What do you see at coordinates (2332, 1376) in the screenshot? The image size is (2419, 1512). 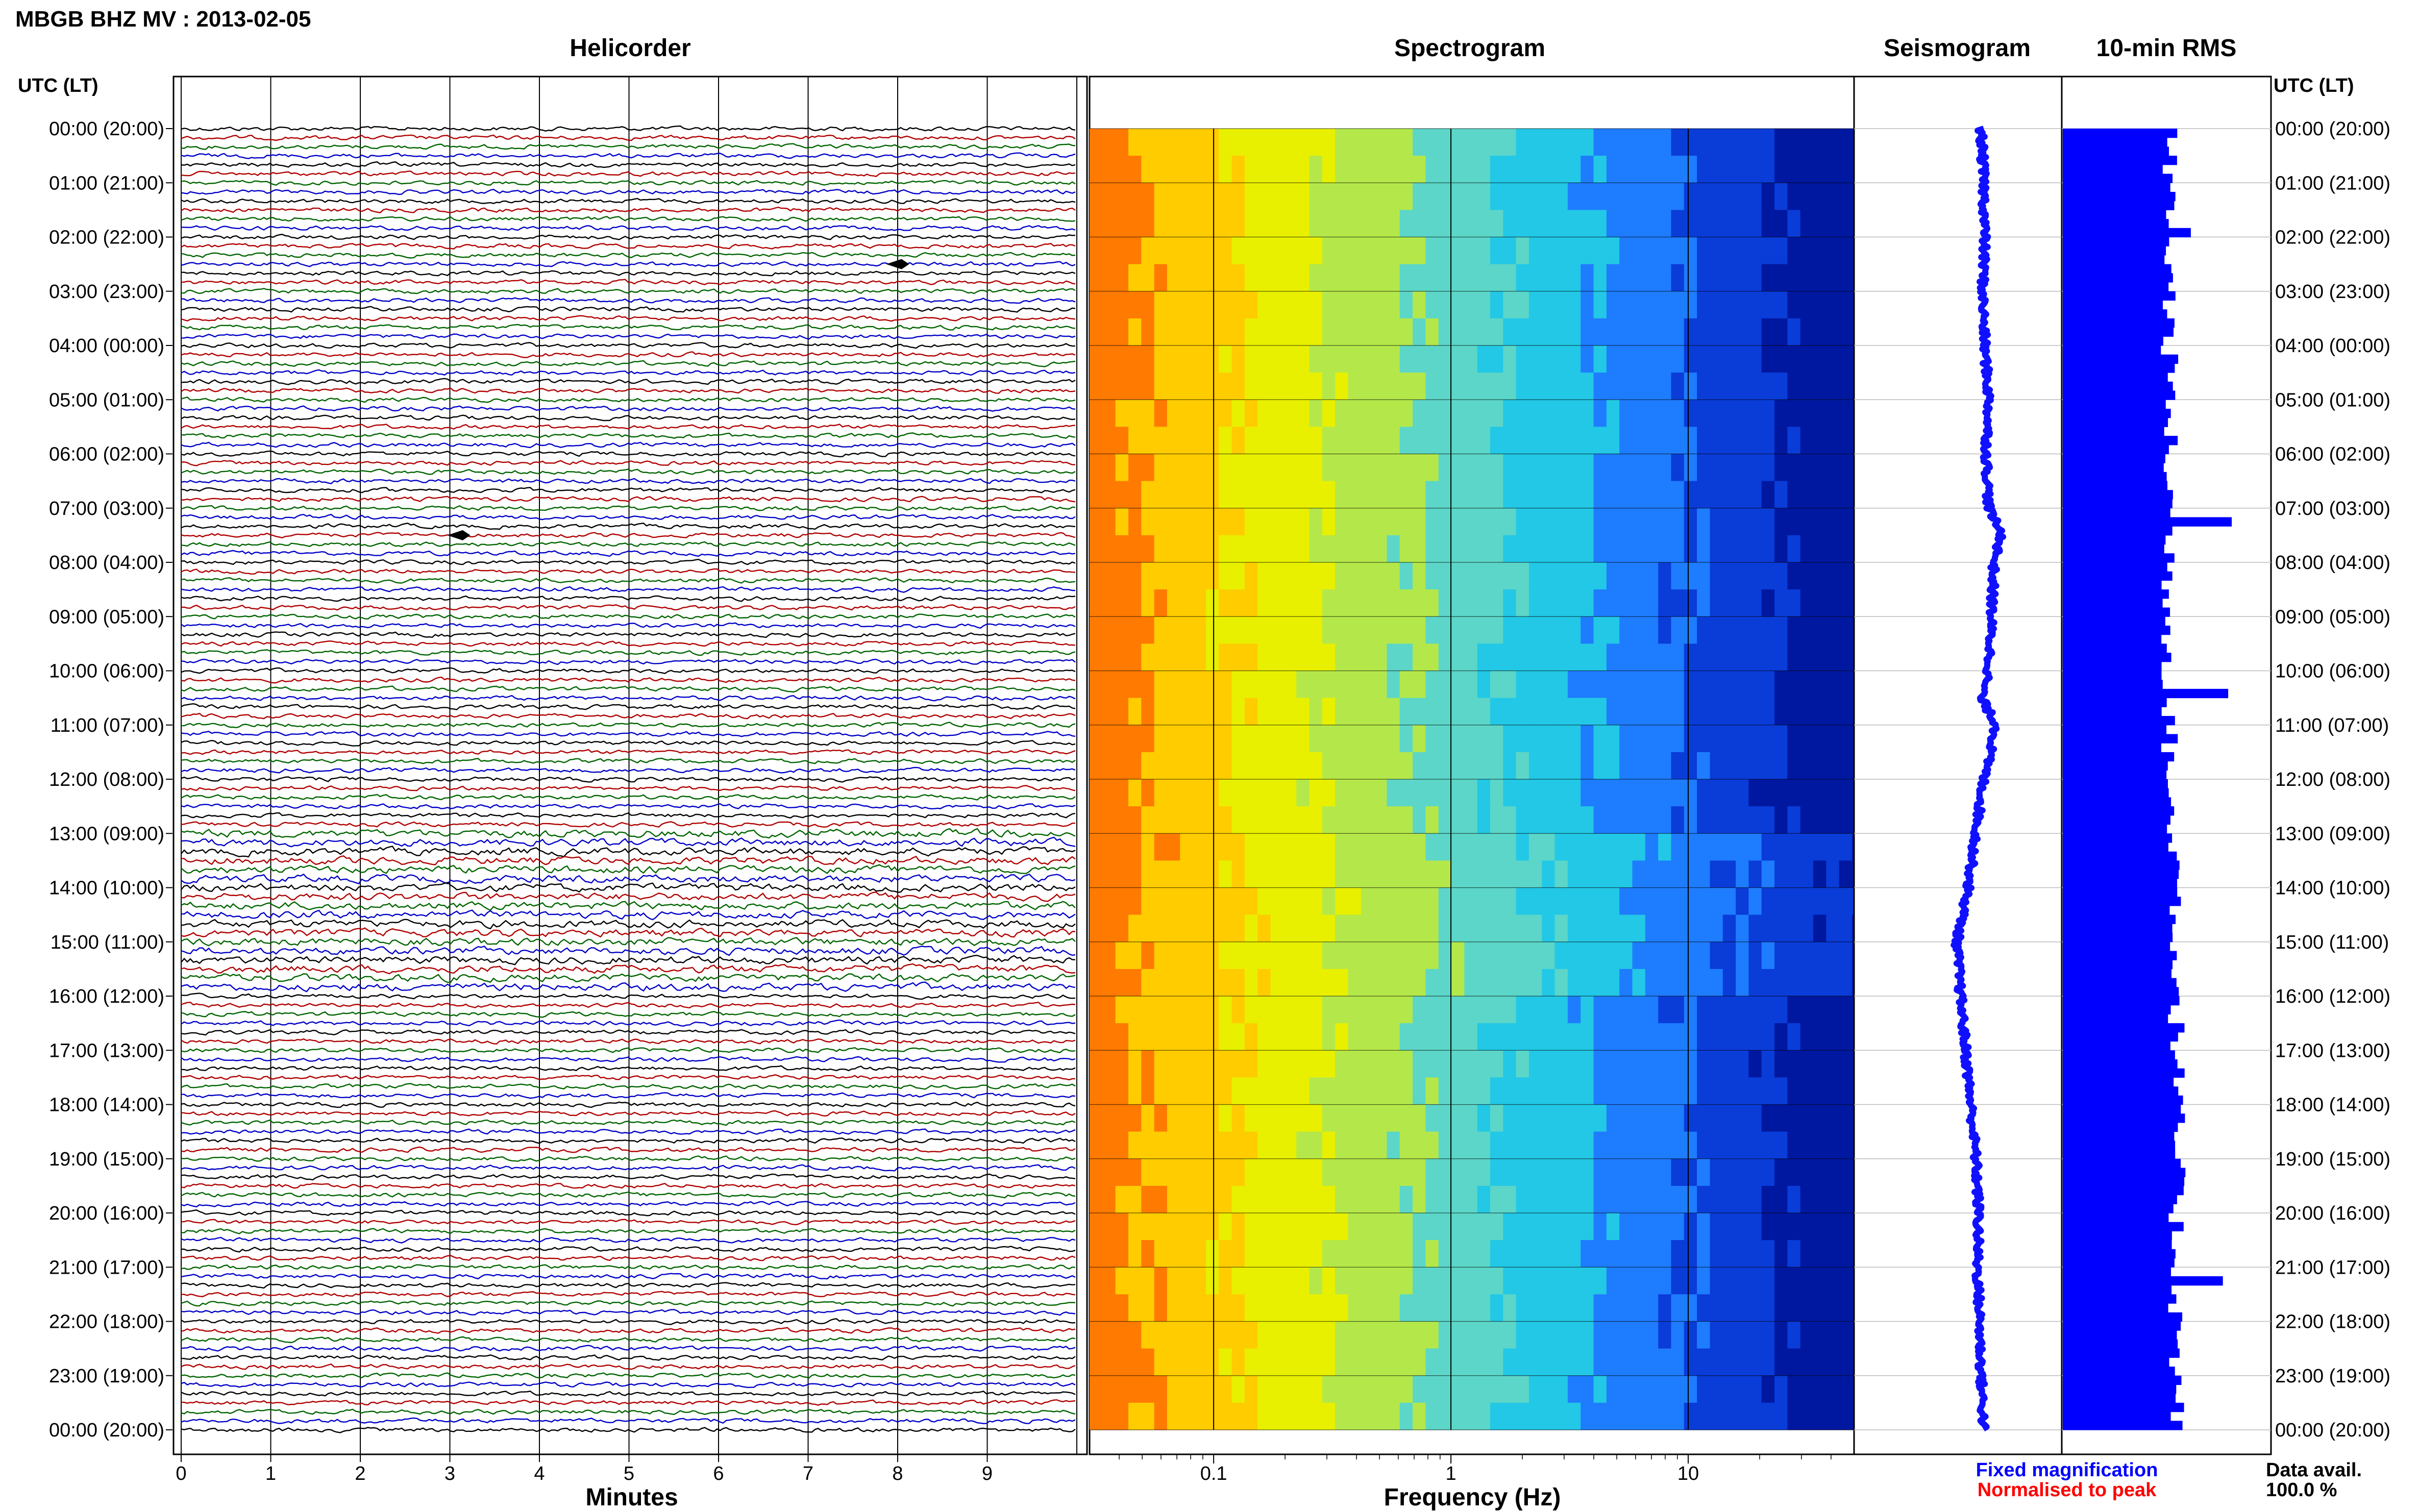 I see `time-tick-label: 23:00 (19:00)` at bounding box center [2332, 1376].